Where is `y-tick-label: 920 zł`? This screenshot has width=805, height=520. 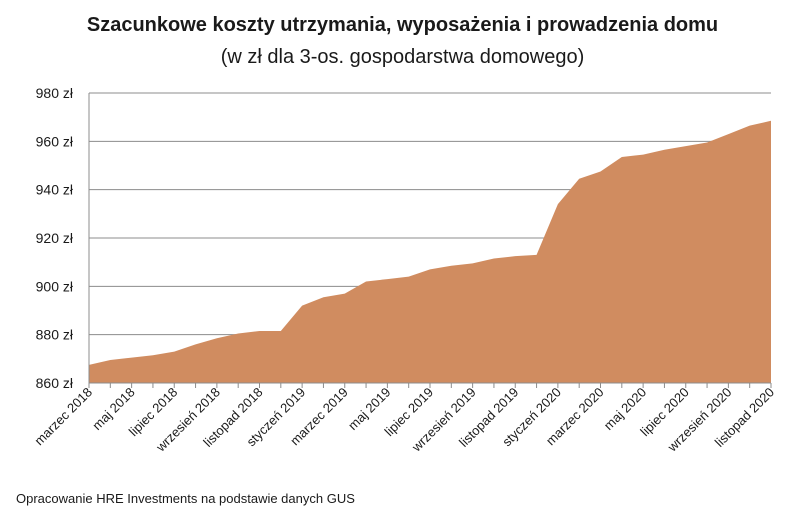
y-tick-label: 920 zł is located at coordinates (55, 238).